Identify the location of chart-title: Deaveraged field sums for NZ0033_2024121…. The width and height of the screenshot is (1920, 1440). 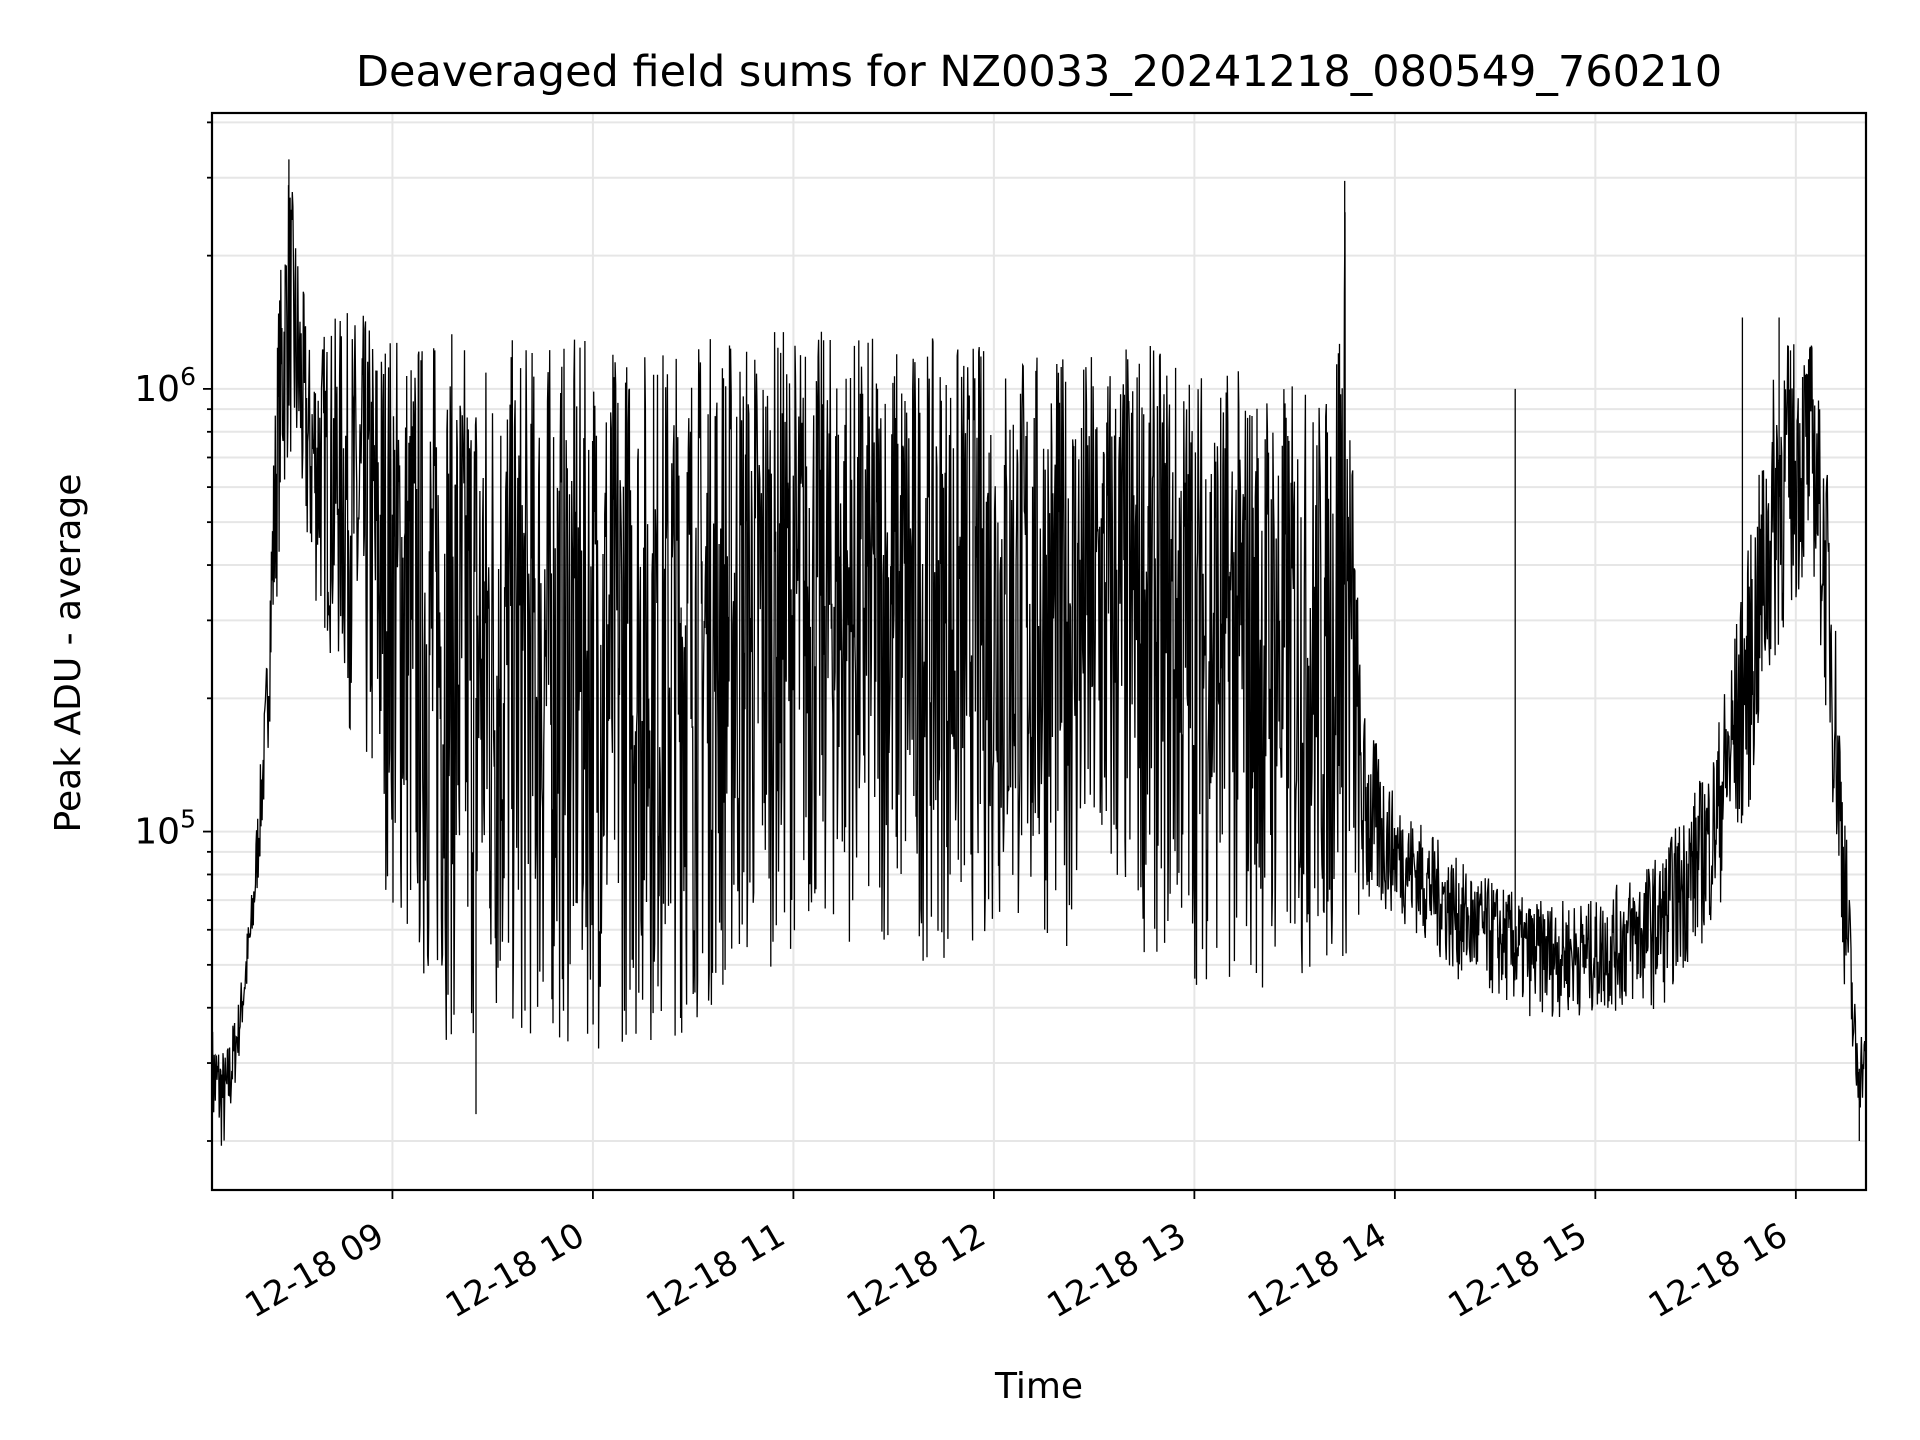
(1039, 72).